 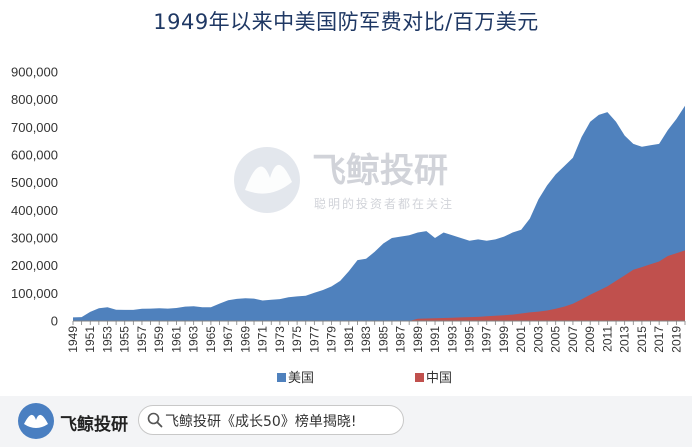 I want to click on x-tick-label: 2019, so click(x=676, y=339).